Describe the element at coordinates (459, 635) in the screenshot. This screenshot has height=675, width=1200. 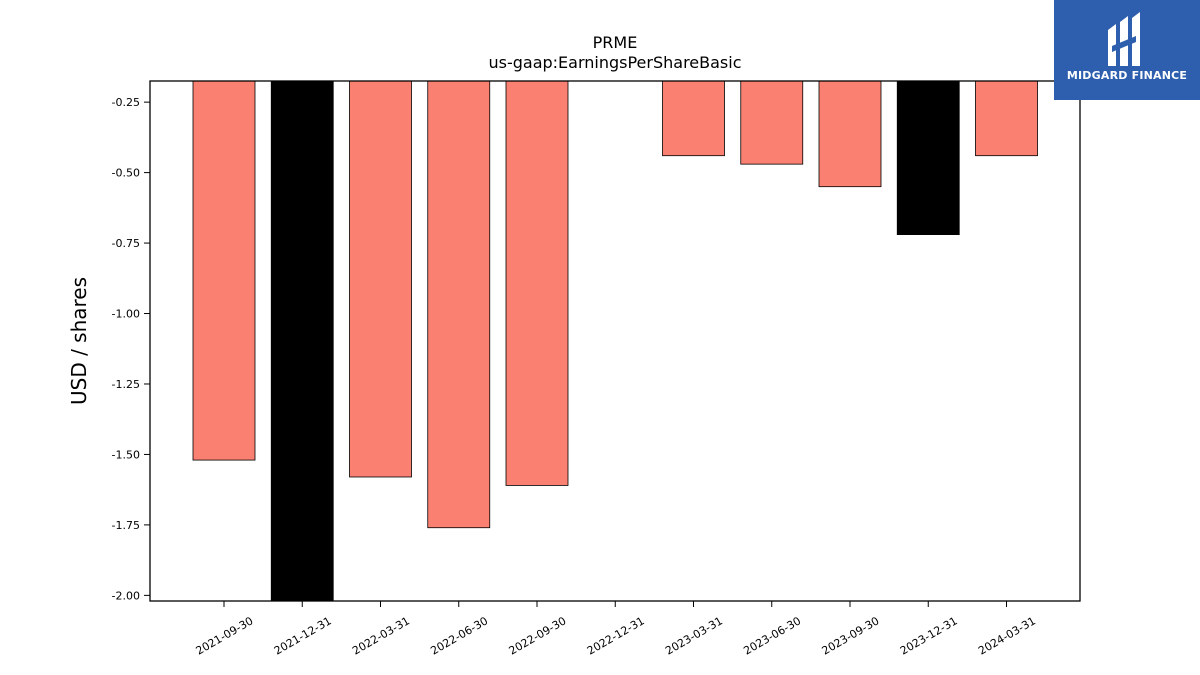
I see `x-tick-label: 2022-06-30` at that location.